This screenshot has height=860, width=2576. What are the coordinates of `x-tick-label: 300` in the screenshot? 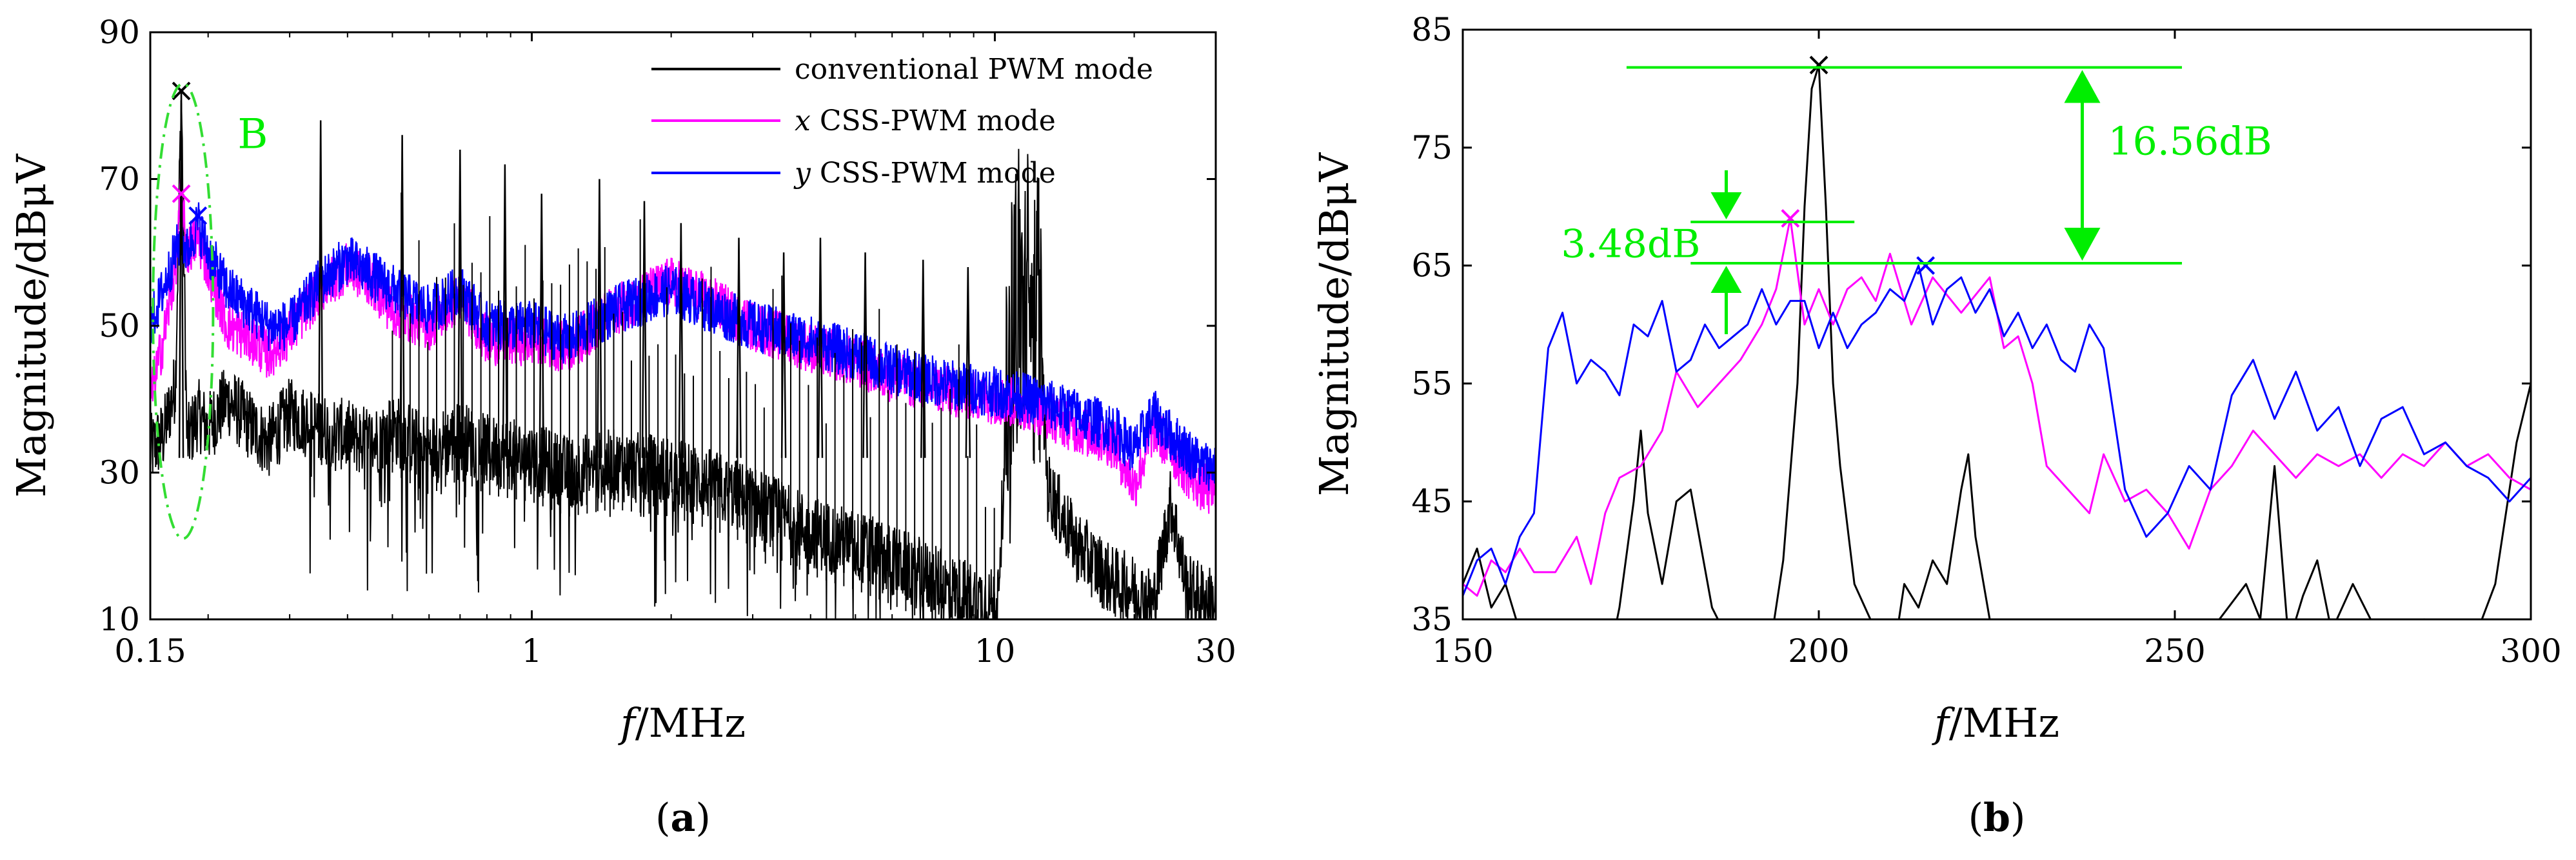 It's located at (2530, 651).